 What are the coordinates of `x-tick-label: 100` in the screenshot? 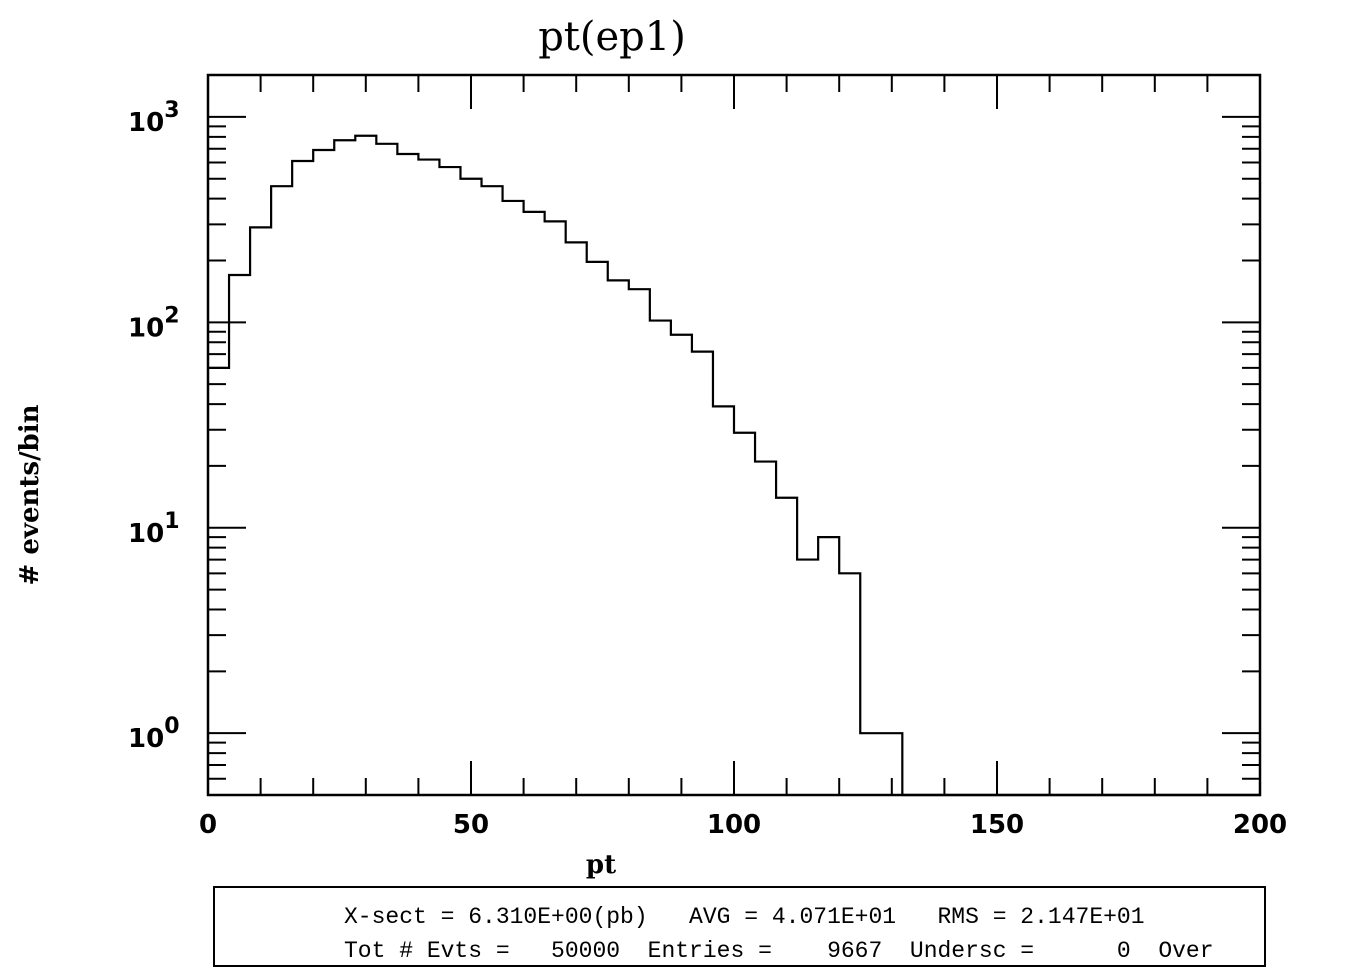 It's located at (734, 825).